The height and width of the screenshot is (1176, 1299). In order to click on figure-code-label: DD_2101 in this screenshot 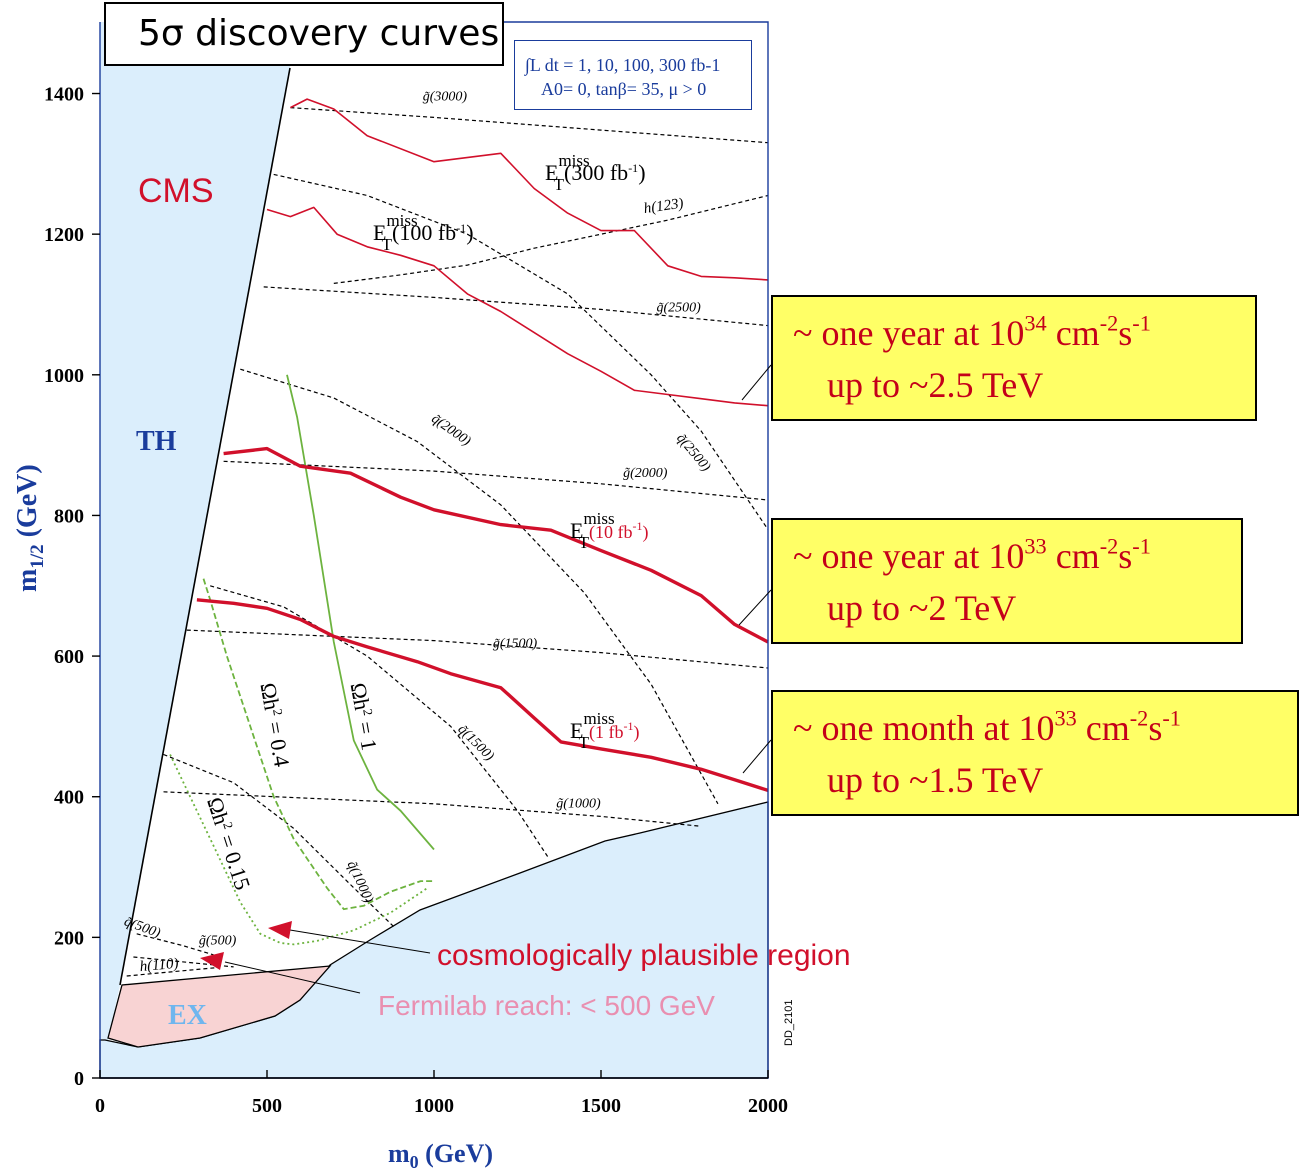, I will do `click(789, 1023)`.